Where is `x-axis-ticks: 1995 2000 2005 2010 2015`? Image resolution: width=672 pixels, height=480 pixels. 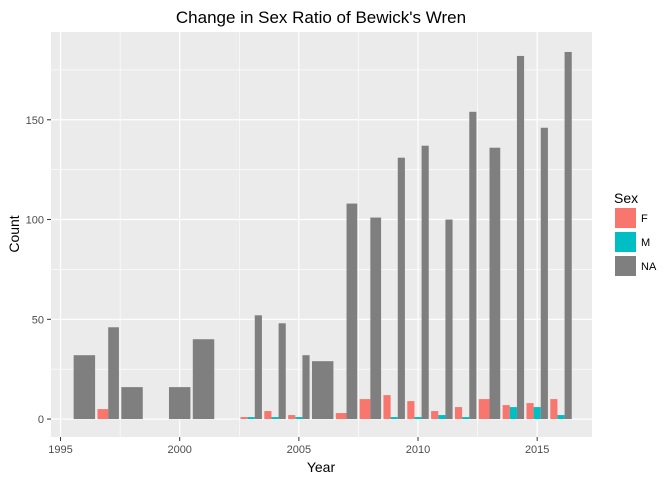
x-axis-ticks: 1995 2000 2005 2010 2015 is located at coordinates (298, 446).